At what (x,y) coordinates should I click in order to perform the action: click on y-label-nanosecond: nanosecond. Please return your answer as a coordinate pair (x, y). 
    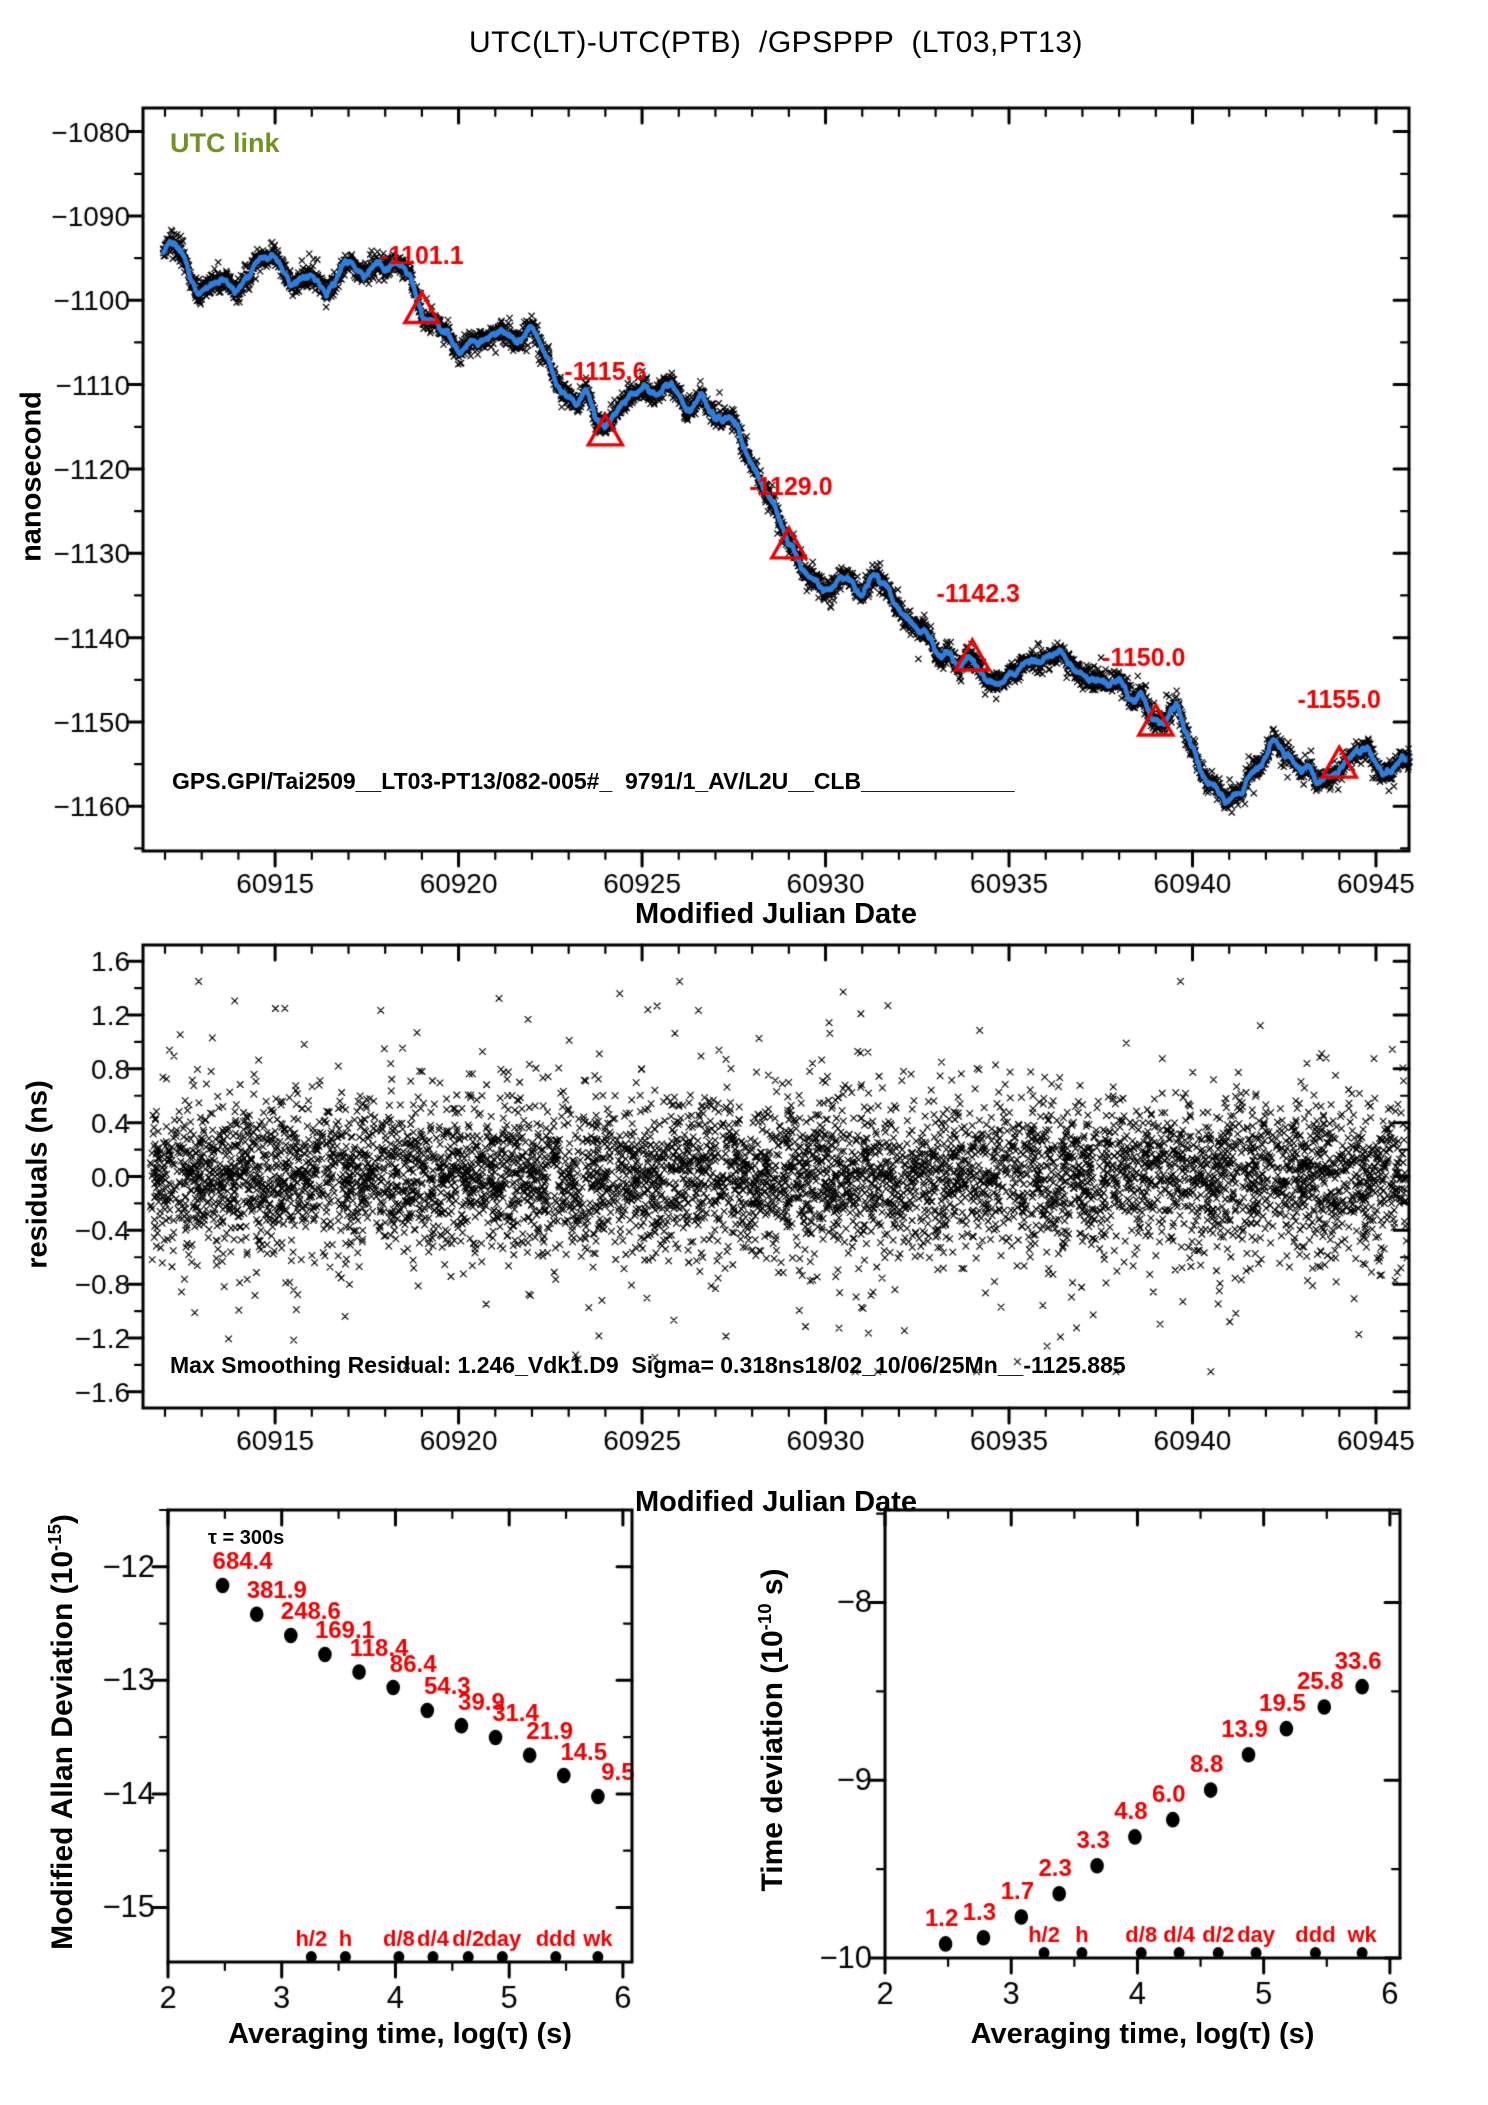
    Looking at the image, I should click on (31, 476).